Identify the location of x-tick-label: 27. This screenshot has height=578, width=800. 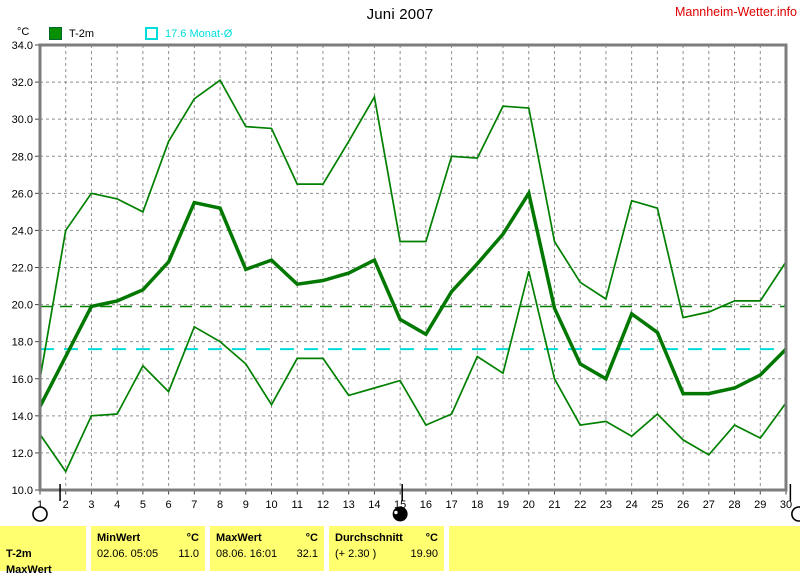
(709, 505).